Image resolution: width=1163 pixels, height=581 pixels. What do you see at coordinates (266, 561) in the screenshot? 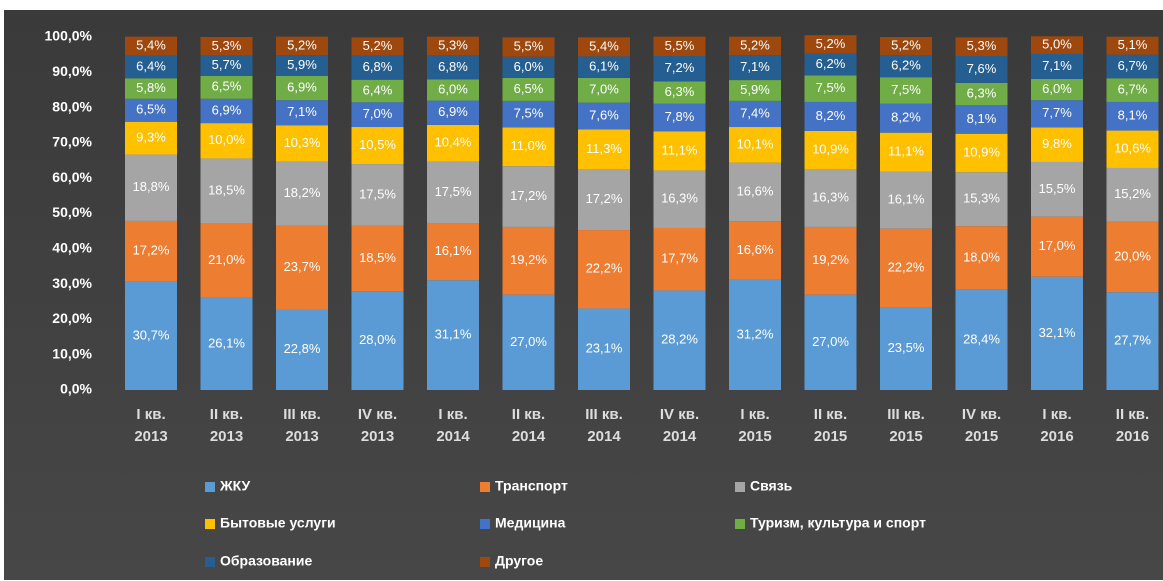
I see `legend-label: Образование` at bounding box center [266, 561].